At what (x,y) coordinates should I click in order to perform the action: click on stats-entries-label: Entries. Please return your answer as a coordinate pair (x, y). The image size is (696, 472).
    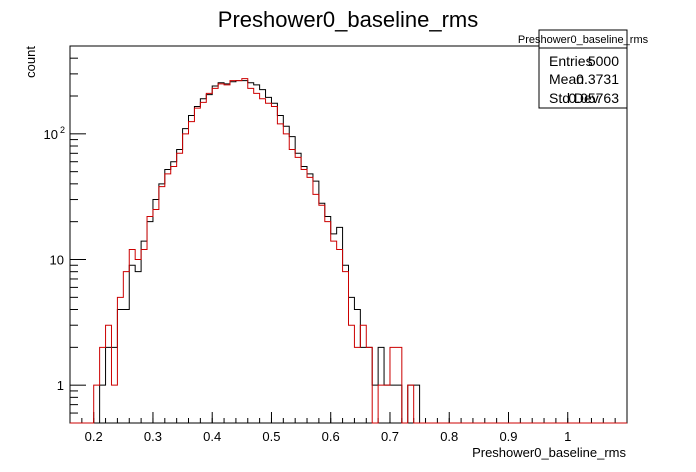
    Looking at the image, I should click on (571, 61).